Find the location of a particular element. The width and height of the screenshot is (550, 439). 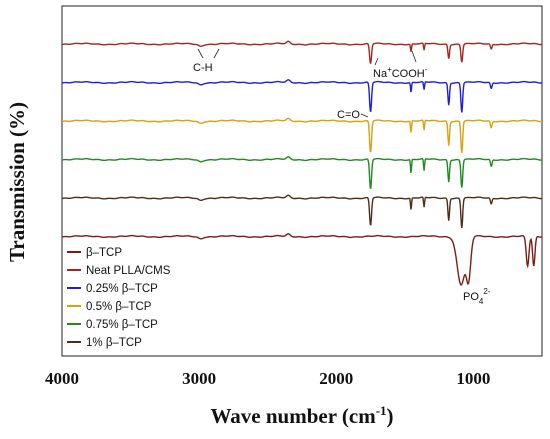

x-tick-label-0: 4000 is located at coordinates (62, 378).